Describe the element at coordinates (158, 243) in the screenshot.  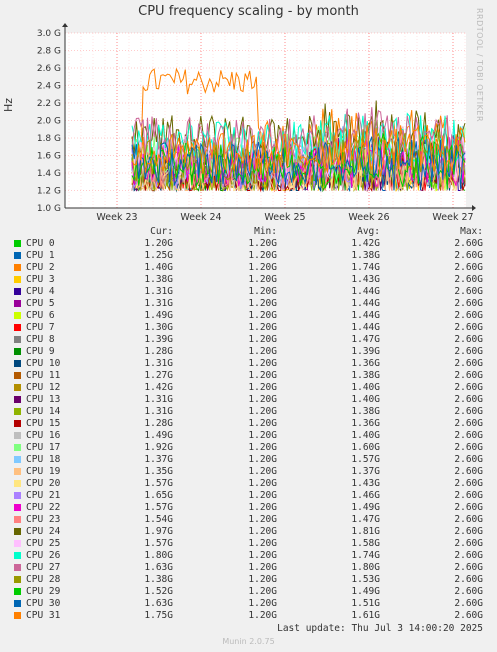
I see `legend-cur: 1.20G` at that location.